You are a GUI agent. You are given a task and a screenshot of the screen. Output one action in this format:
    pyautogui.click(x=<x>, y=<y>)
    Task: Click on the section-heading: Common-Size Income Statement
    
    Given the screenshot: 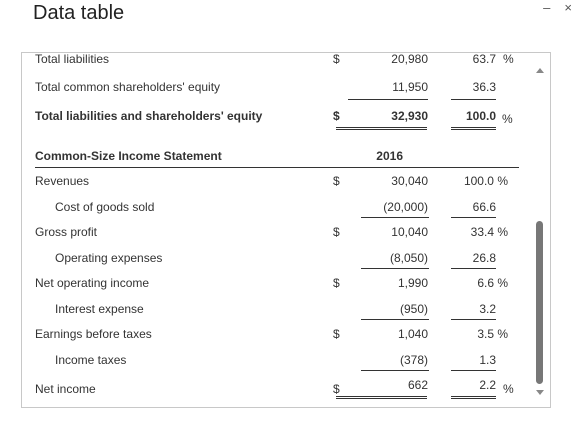 What is the action you would take?
    pyautogui.click(x=128, y=156)
    